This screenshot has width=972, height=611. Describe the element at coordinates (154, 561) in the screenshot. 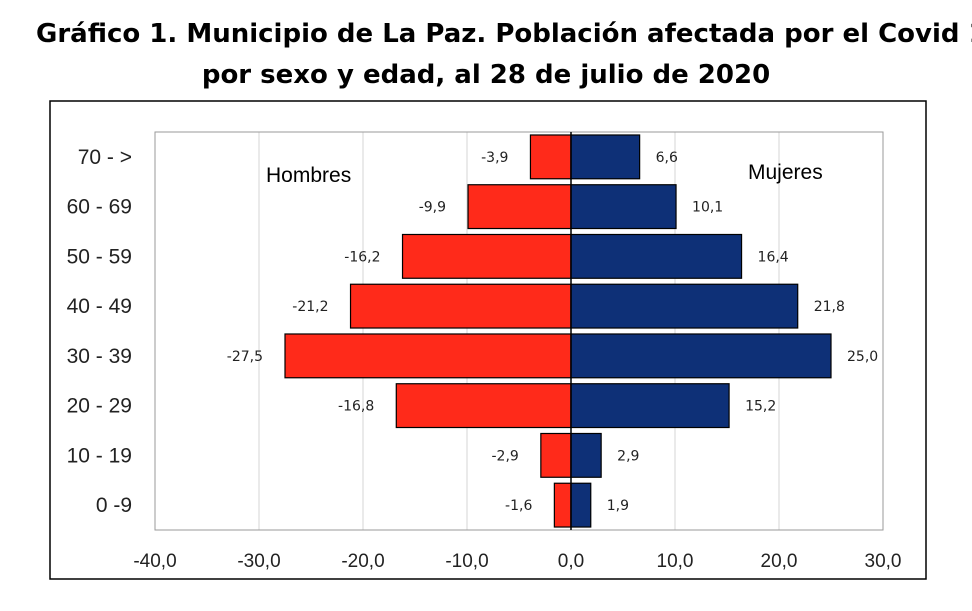

I see `x-tick-label-0: -40,0` at that location.